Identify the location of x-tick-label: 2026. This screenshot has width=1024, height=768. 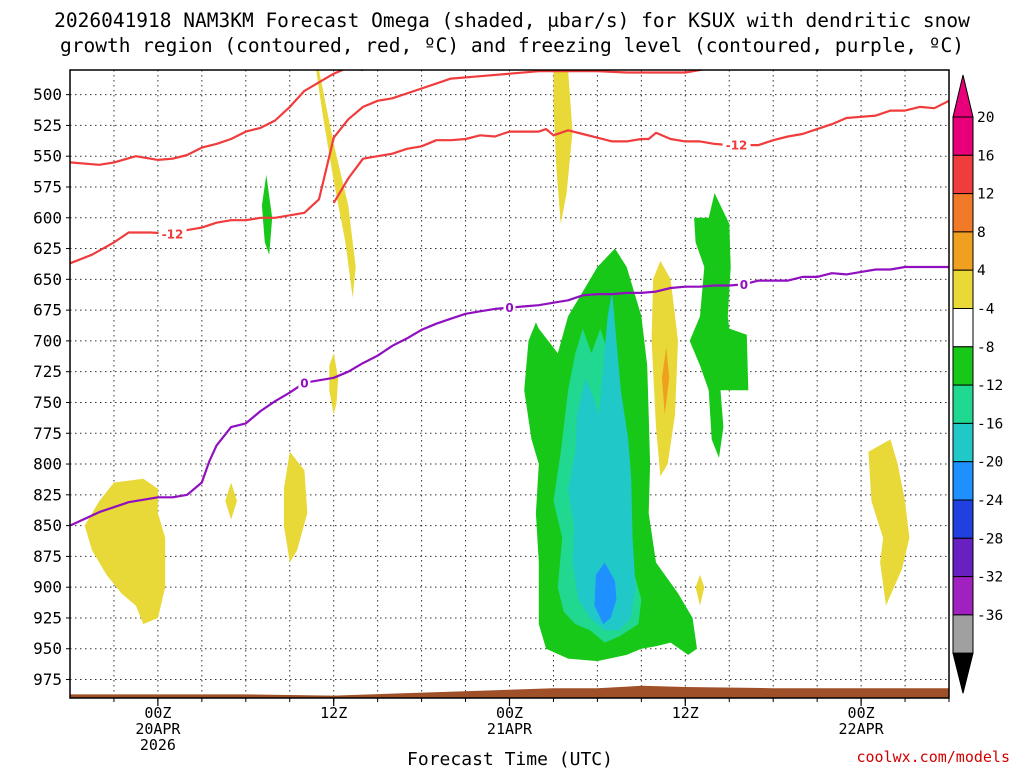
(158, 745).